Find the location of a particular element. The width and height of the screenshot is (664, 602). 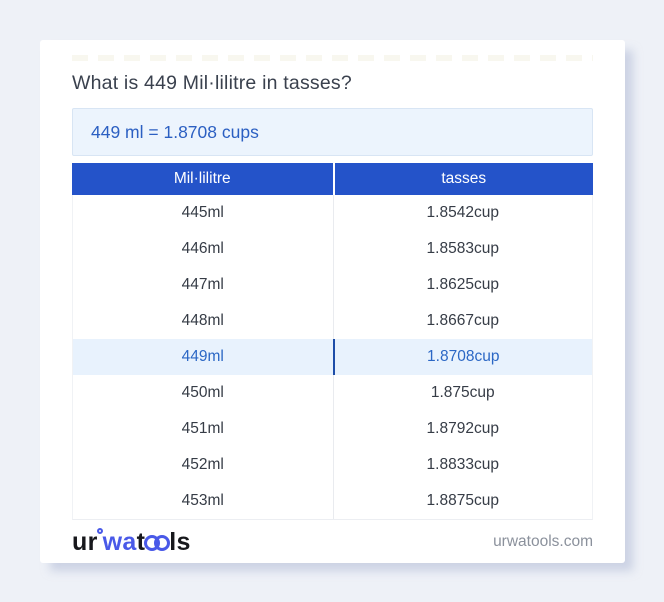

site-domain: urwatools.com is located at coordinates (543, 541).